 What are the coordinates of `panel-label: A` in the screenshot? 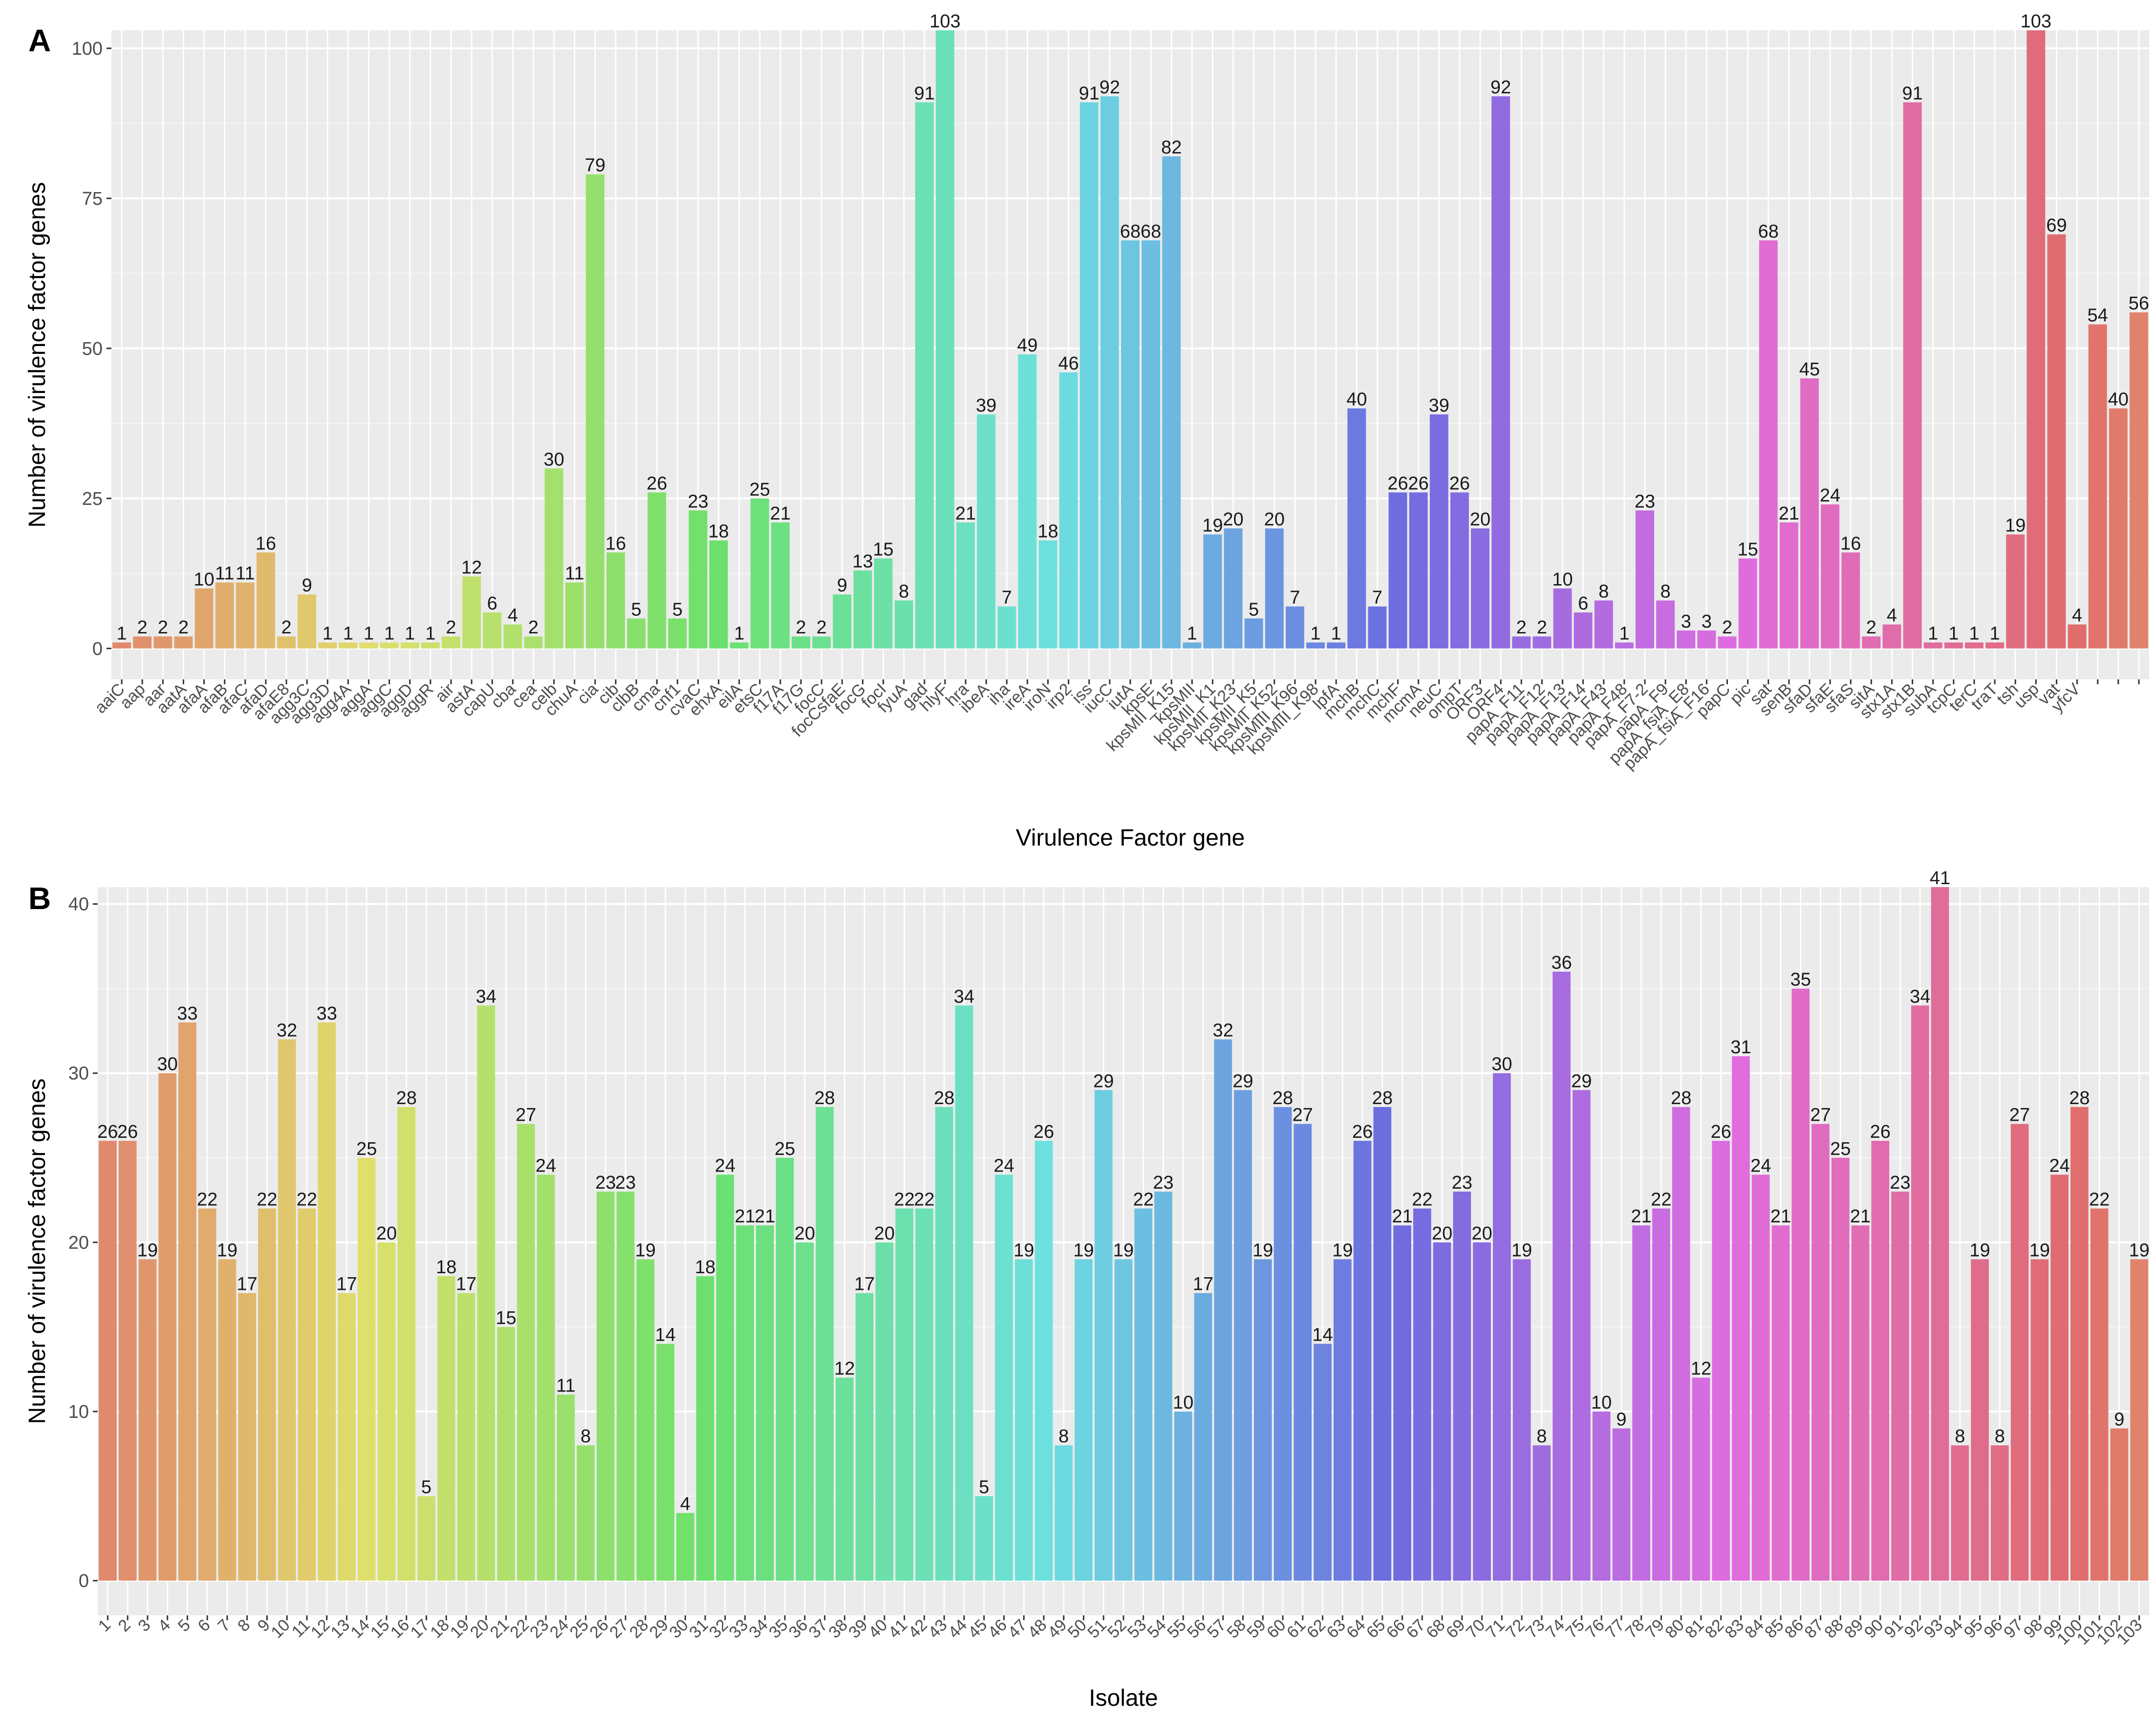 It's located at (39, 40).